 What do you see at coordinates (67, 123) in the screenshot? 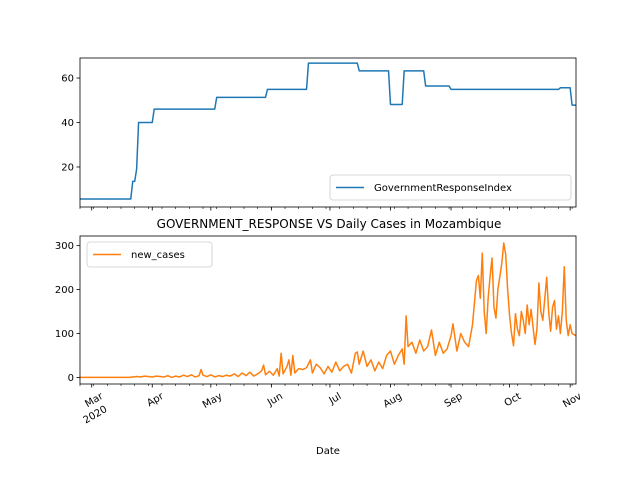
I see `y-tick-label: 40` at bounding box center [67, 123].